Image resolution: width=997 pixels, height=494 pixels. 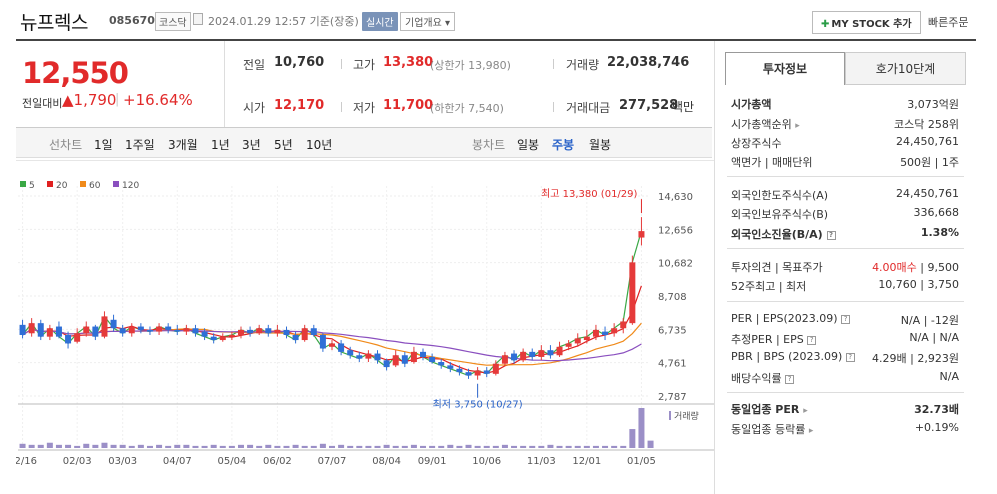 What do you see at coordinates (528, 145) in the screenshot?
I see `candle-daily: 일봉` at bounding box center [528, 145].